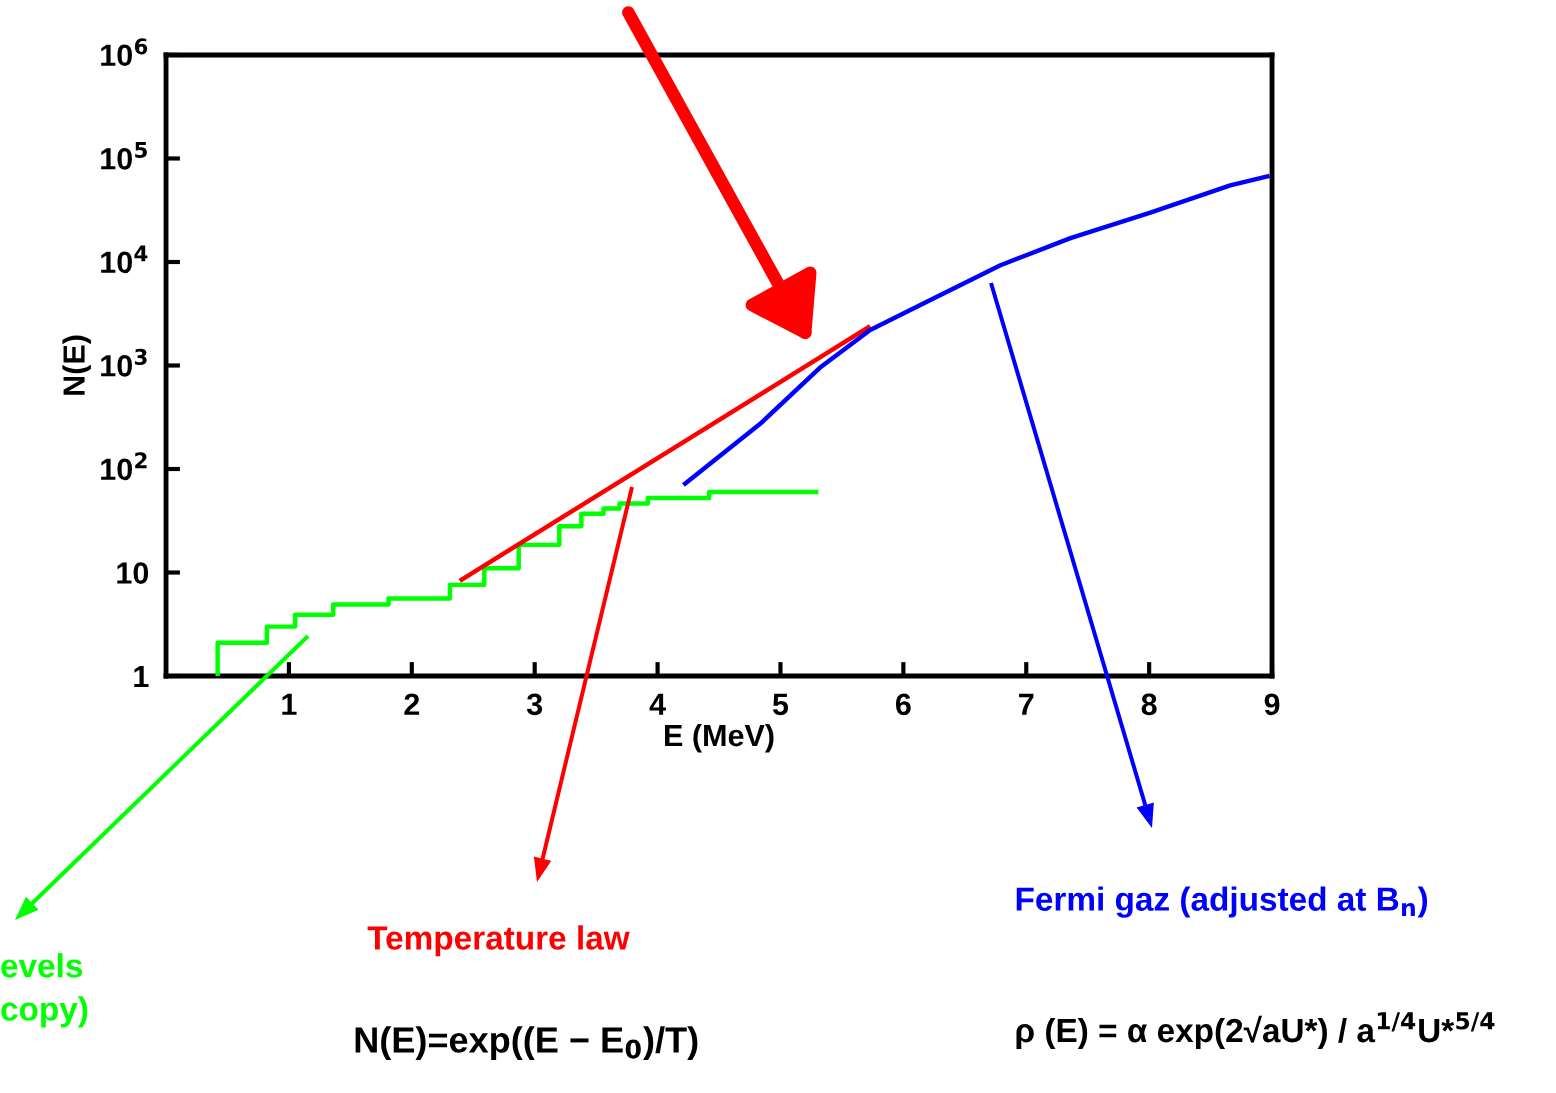 The image size is (1556, 1093). What do you see at coordinates (76, 365) in the screenshot?
I see `y-axis-title: N(E)` at bounding box center [76, 365].